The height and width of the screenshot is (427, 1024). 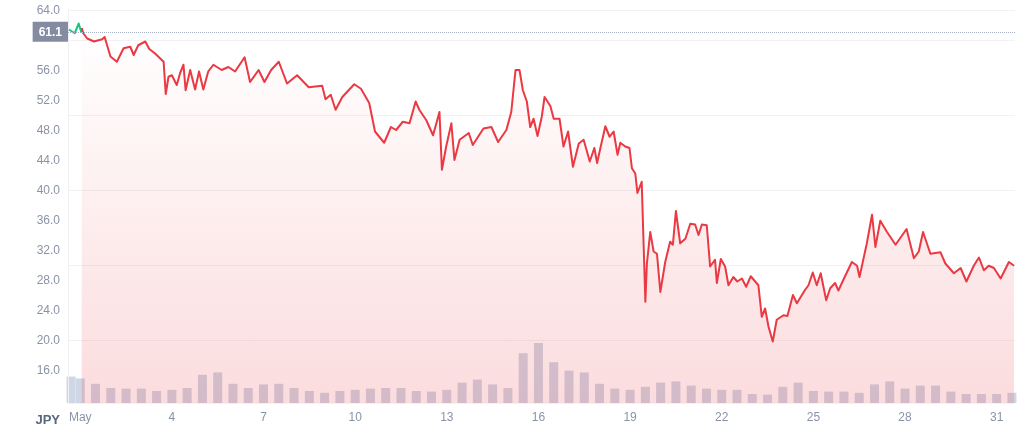 I want to click on x-tick-label: 31, so click(x=996, y=417).